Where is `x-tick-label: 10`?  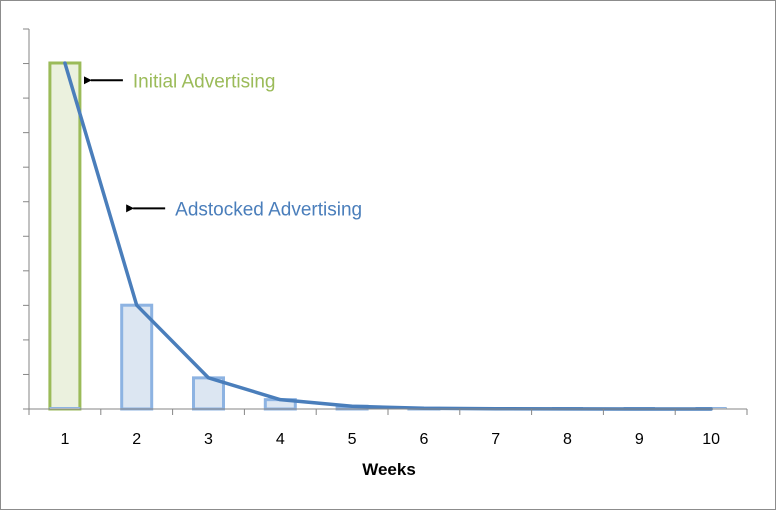
x-tick-label: 10 is located at coordinates (711, 439).